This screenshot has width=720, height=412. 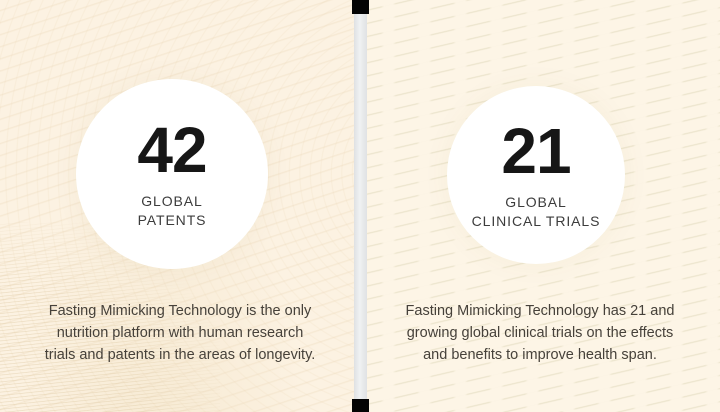 I want to click on divider-marker-top, so click(x=360, y=7).